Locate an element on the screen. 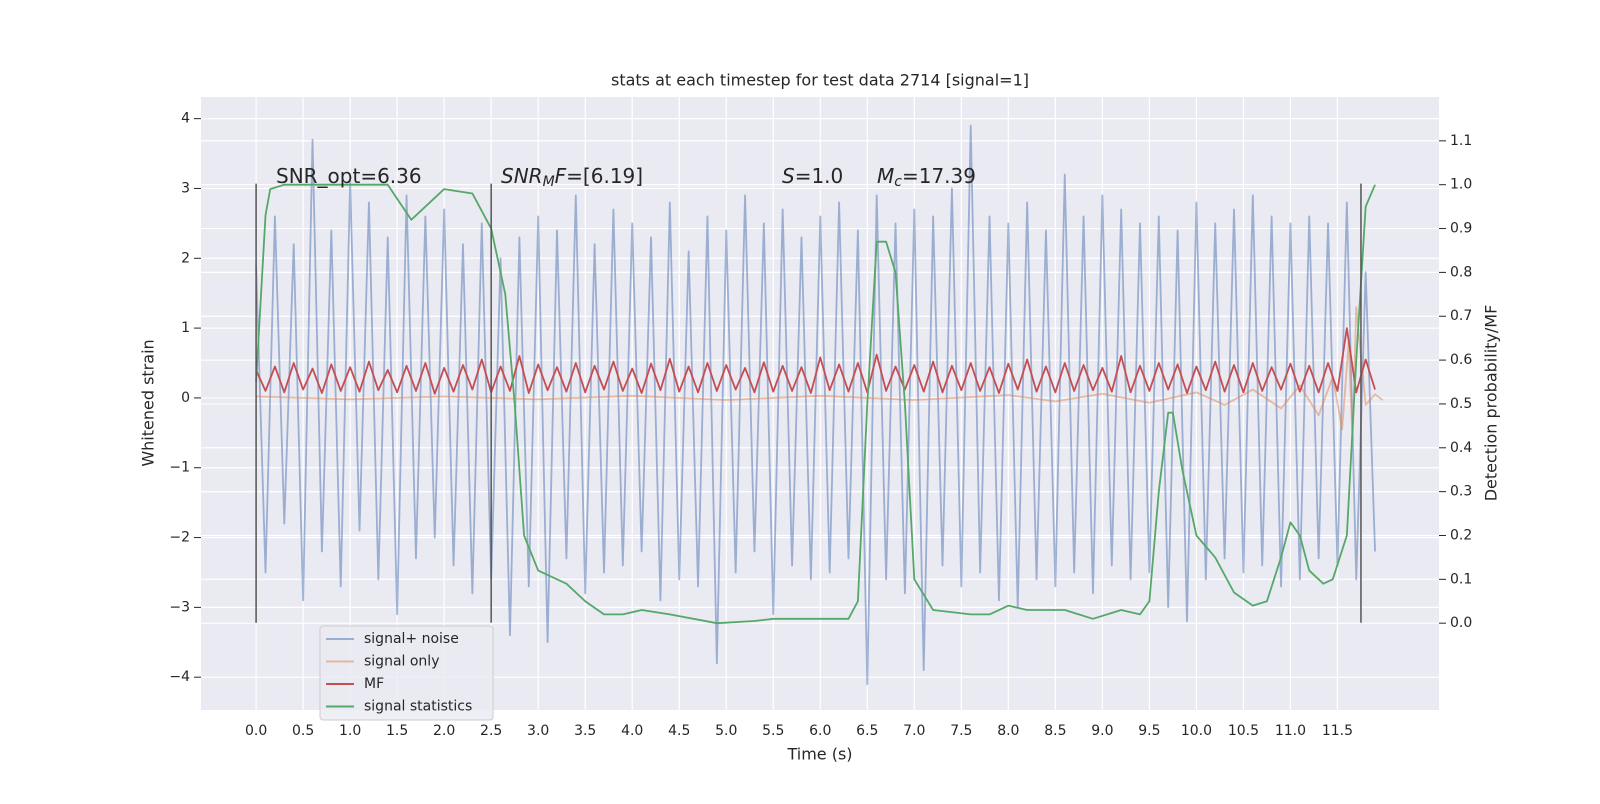  legend-label: MF is located at coordinates (374, 684).